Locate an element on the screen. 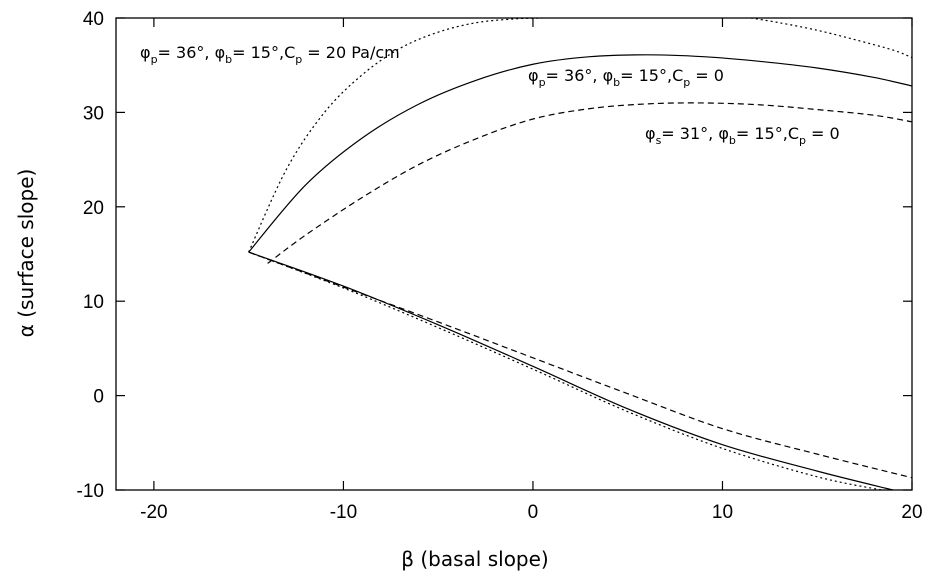  y-tick-label: 30 is located at coordinates (93, 113).